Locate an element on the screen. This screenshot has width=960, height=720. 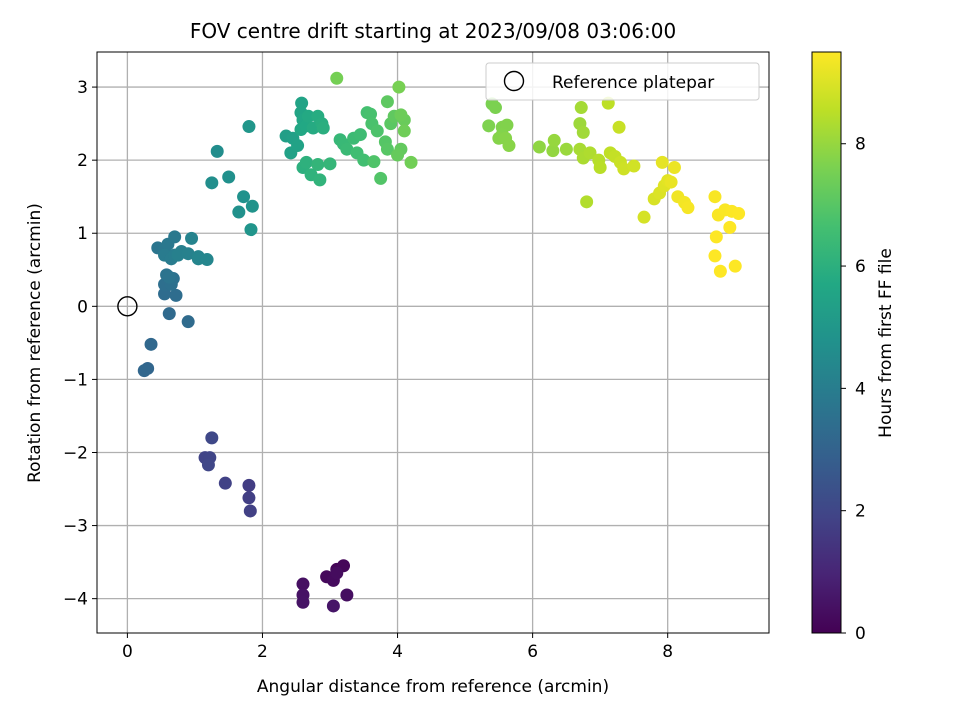
y-tick-label: 3 is located at coordinates (82, 88).